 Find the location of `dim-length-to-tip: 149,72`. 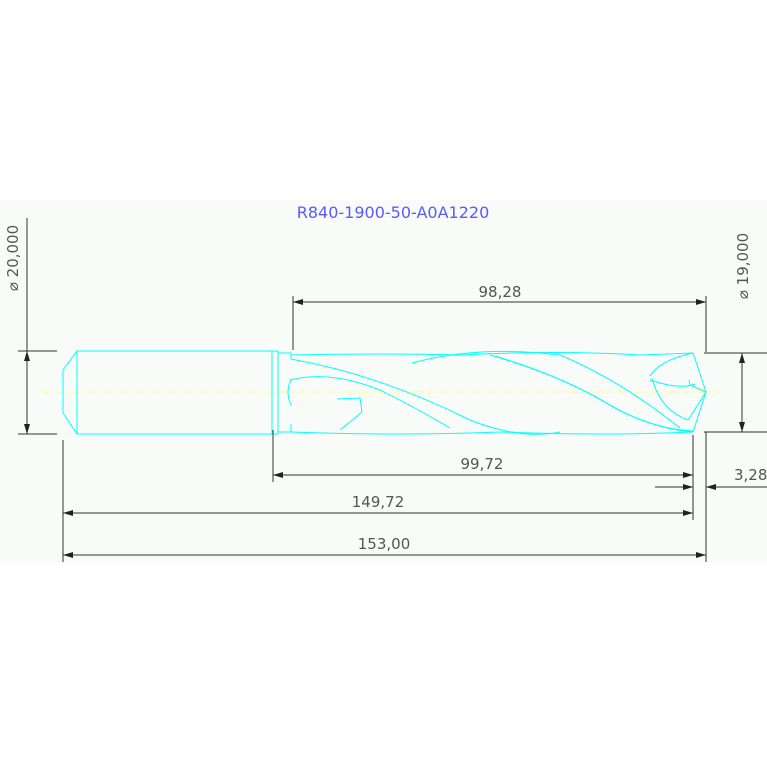

dim-length-to-tip: 149,72 is located at coordinates (378, 502).